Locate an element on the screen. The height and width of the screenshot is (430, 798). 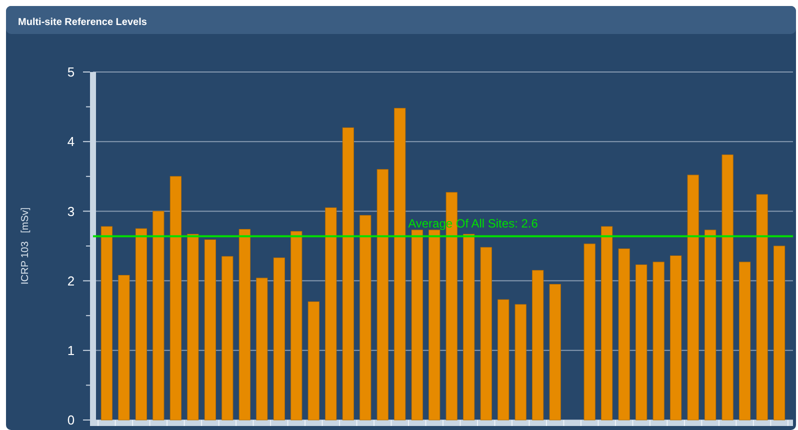
y-axis-title: ICRP 103 [mSv] is located at coordinates (25, 246).